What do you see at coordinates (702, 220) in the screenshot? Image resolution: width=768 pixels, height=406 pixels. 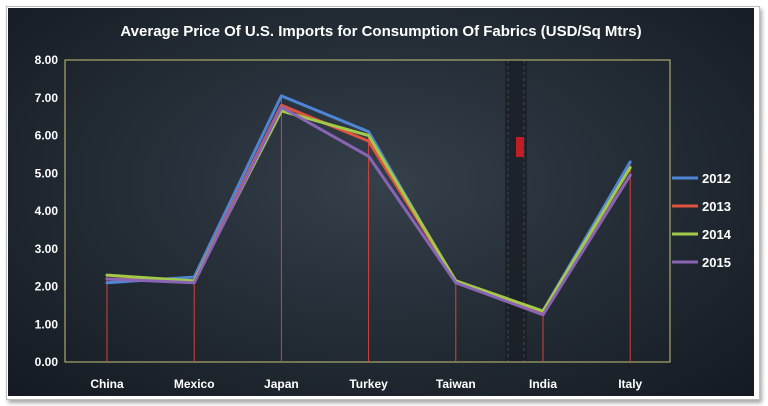 I see `legend: 2012 2013 2014 2015` at bounding box center [702, 220].